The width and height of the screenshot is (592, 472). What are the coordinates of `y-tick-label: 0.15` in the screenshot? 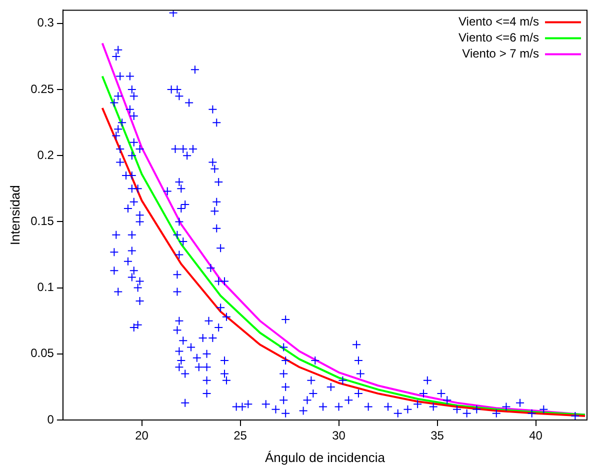 It's located at (42, 221).